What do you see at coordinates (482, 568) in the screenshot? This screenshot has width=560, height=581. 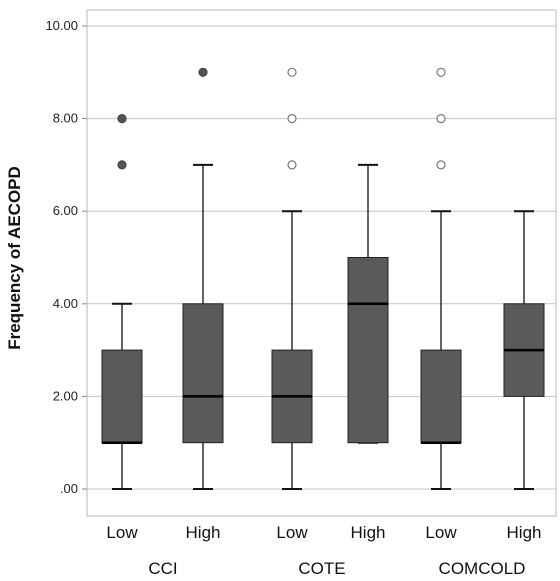 I see `group-label-comcold: COMCOLD` at bounding box center [482, 568].